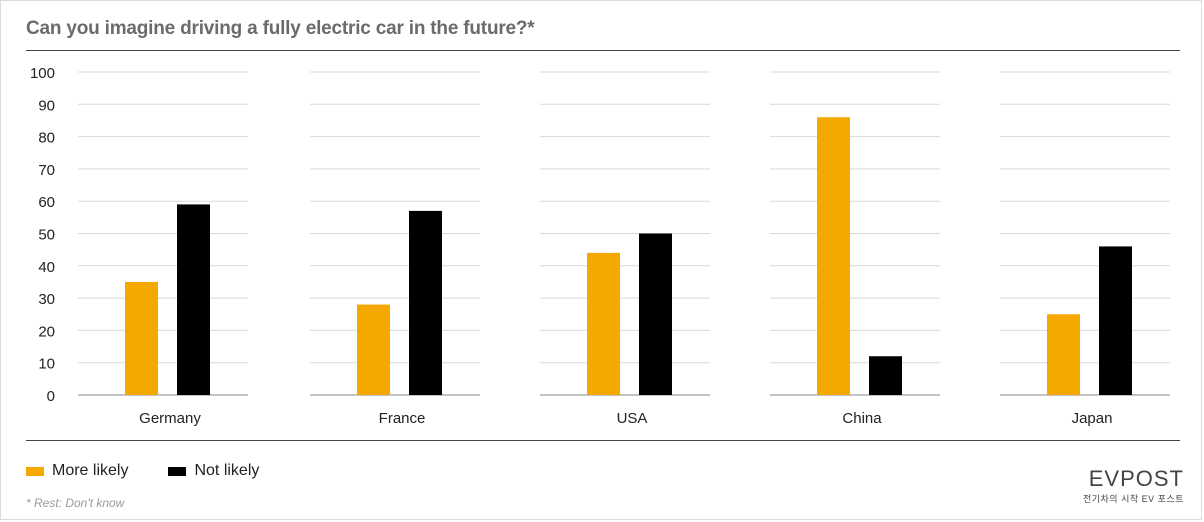  Describe the element at coordinates (373, 349) in the screenshot. I see `bar-more-likely-france` at that location.